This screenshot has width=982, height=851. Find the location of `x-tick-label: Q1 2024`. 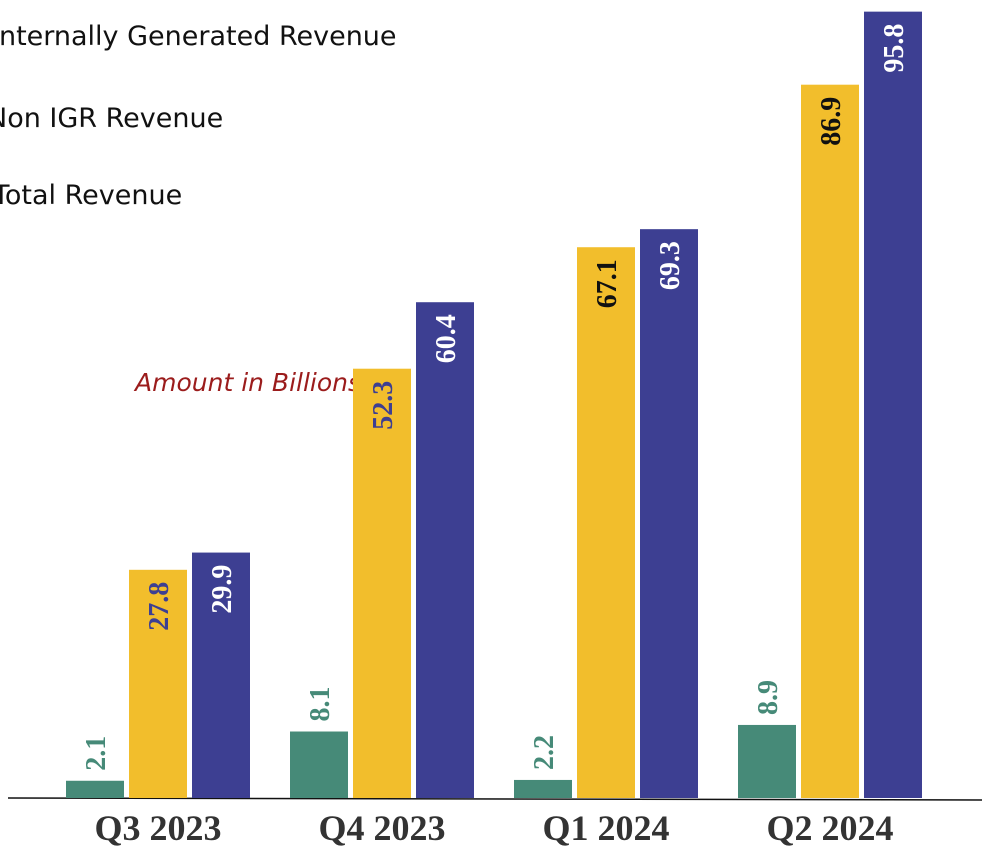

x-tick-label: Q1 2024 is located at coordinates (605, 828).